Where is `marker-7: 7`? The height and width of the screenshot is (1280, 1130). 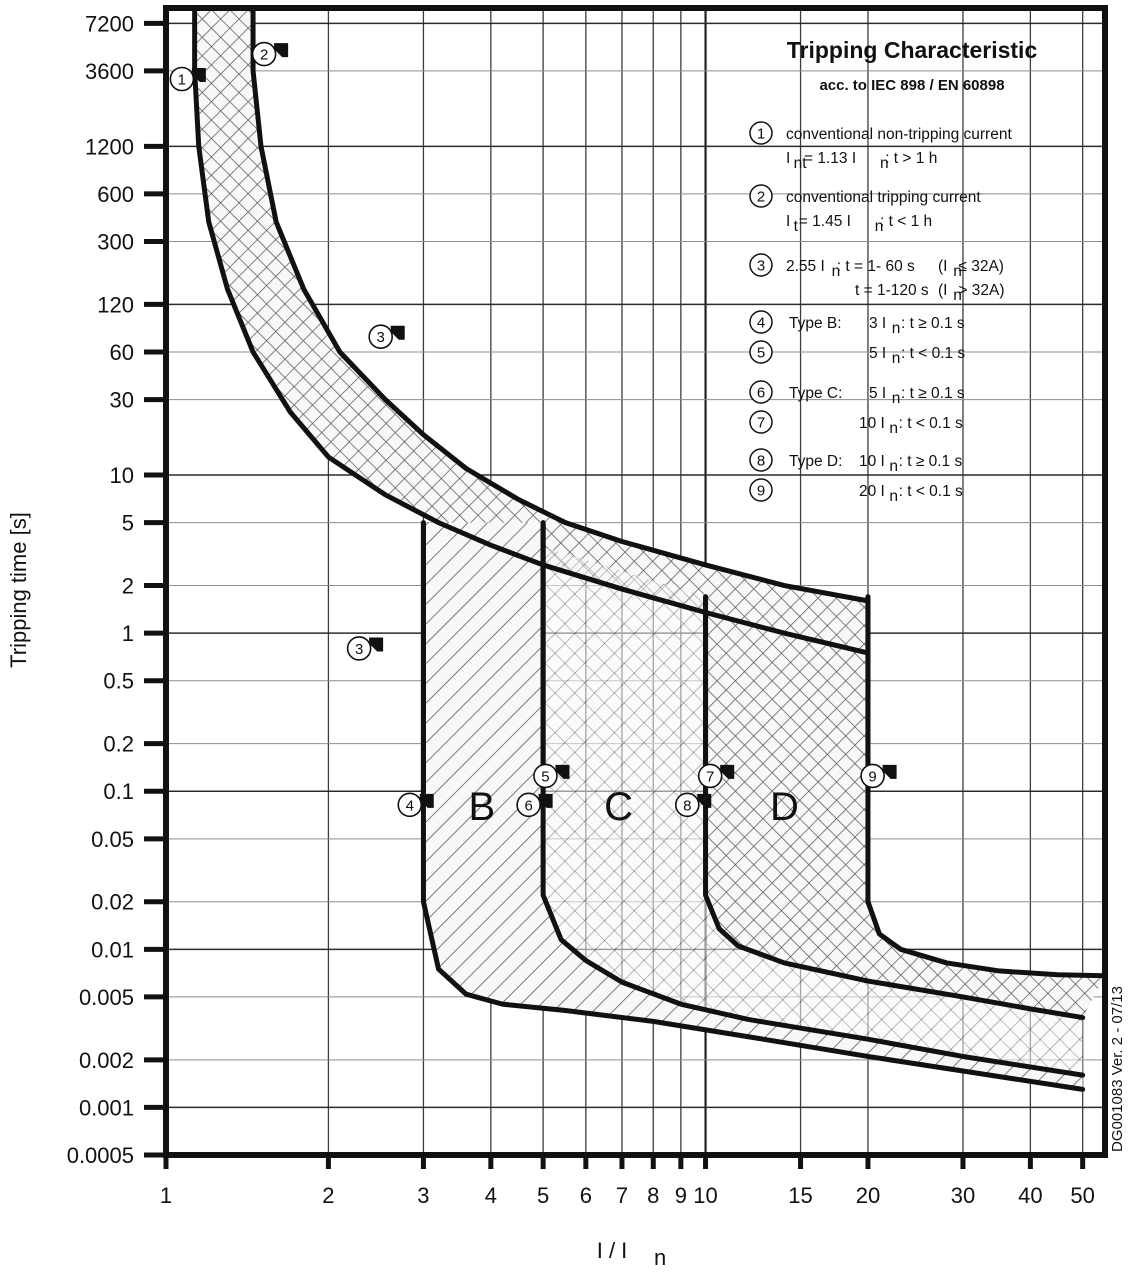
marker-7: 7 is located at coordinates (716, 776).